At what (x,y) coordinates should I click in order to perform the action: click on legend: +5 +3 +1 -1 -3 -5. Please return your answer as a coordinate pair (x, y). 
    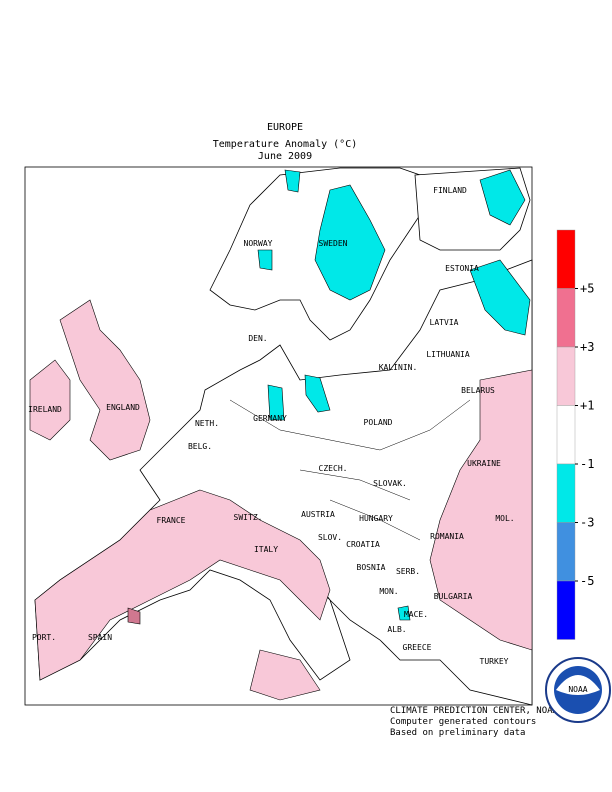
    Looking at the image, I should click on (575, 434).